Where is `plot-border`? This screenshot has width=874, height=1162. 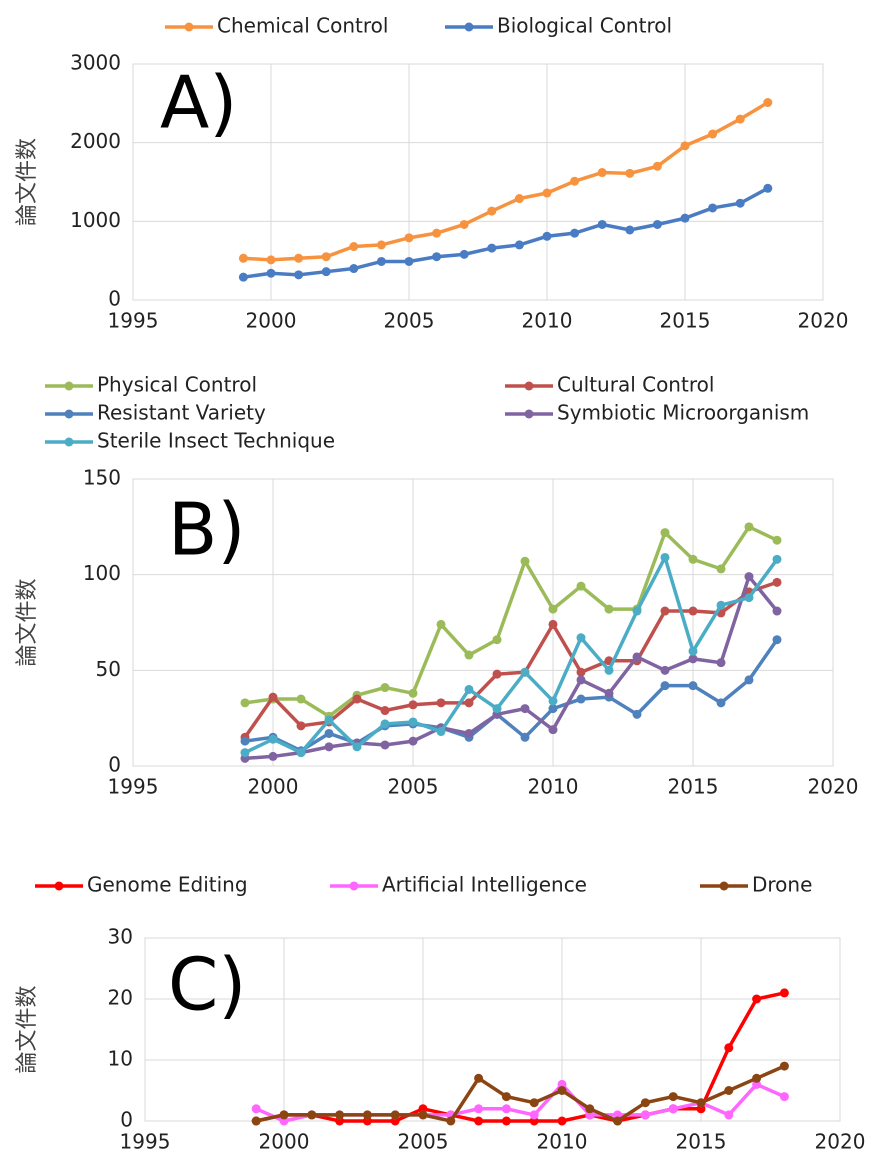 plot-border is located at coordinates (492, 1029).